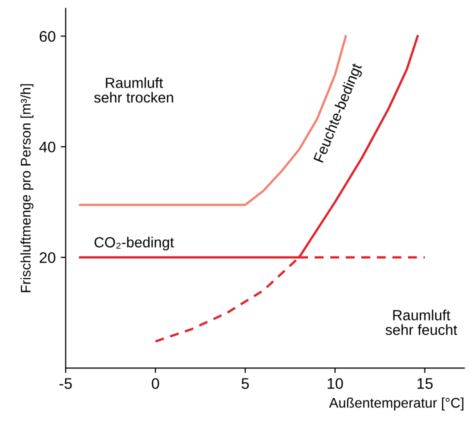  What do you see at coordinates (425, 383) in the screenshot?
I see `x-tick-label: 15` at bounding box center [425, 383].